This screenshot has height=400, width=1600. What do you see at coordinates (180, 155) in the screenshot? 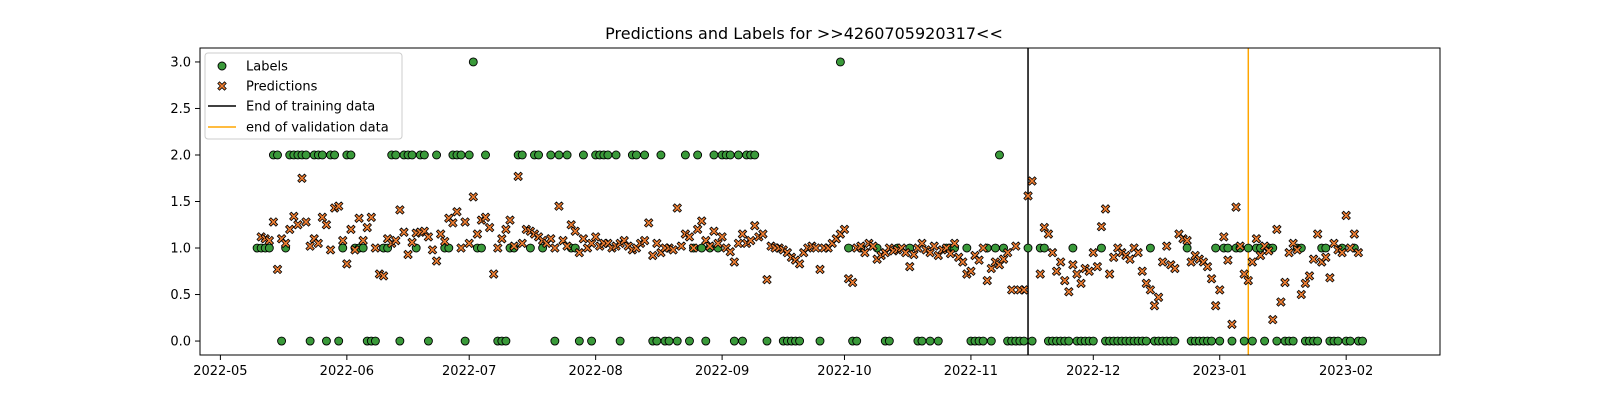
I see `y-tick-label: 2.0` at bounding box center [180, 155].